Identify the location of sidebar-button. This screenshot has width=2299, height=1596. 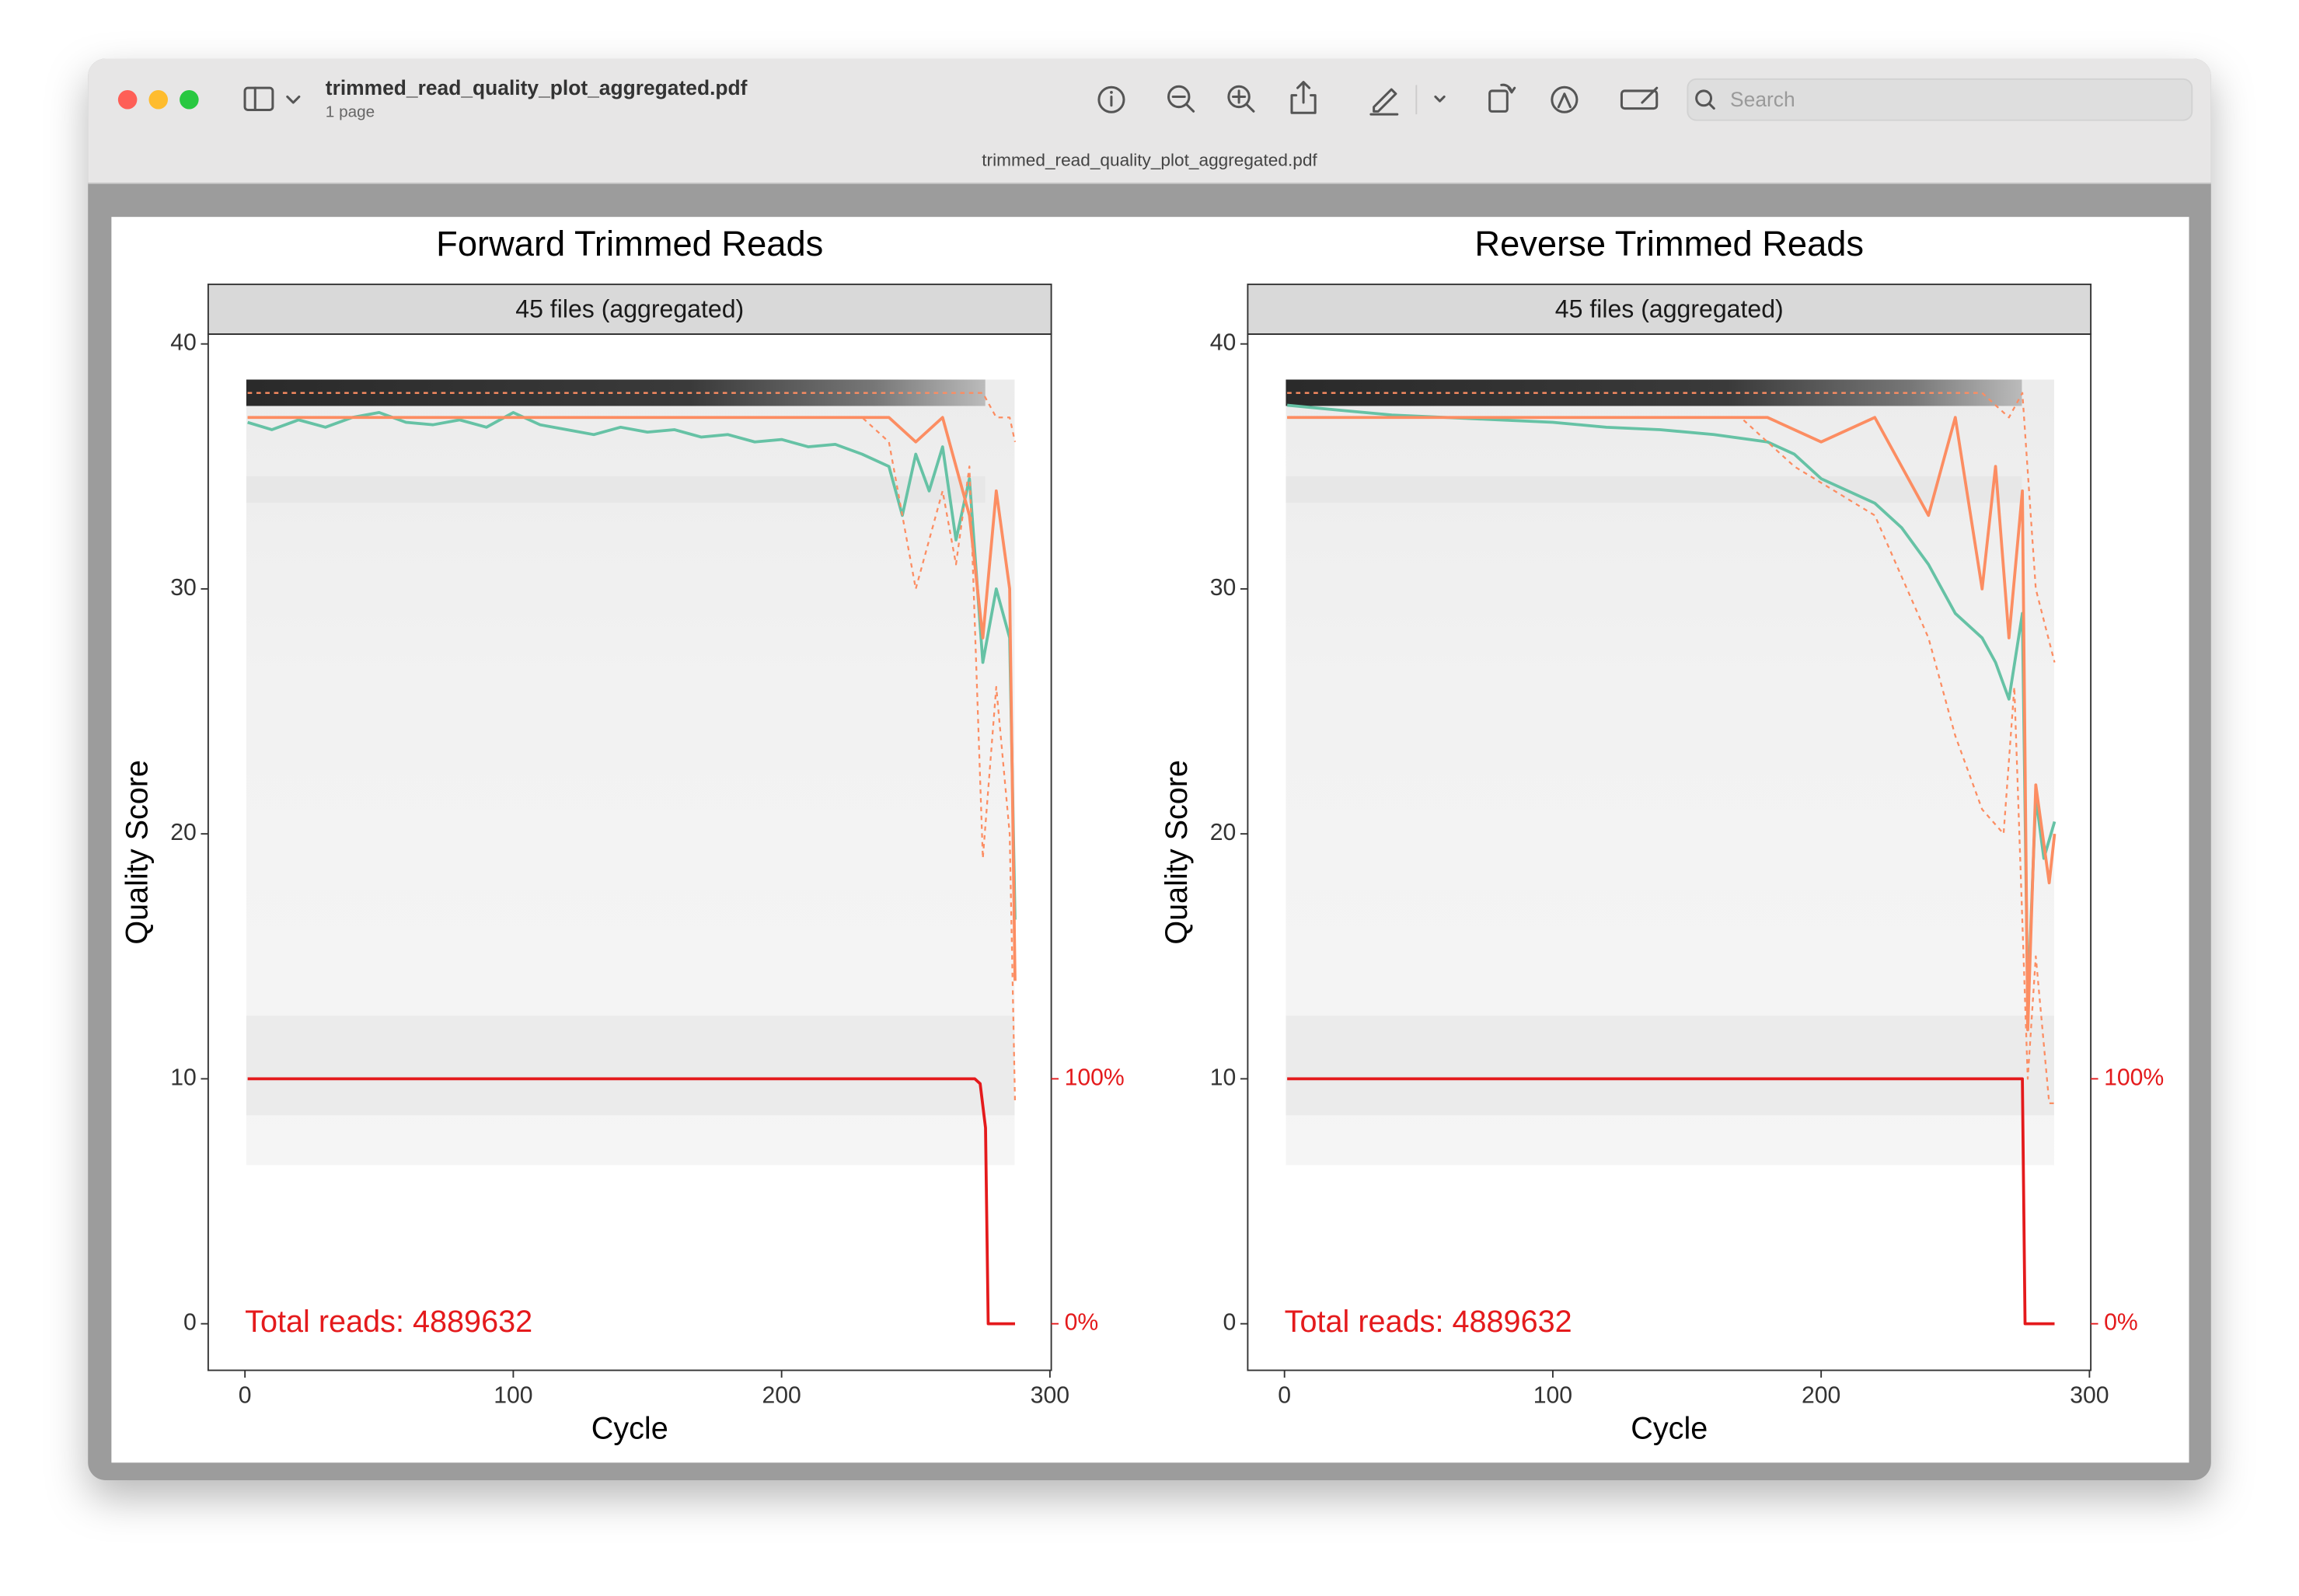
(272, 98).